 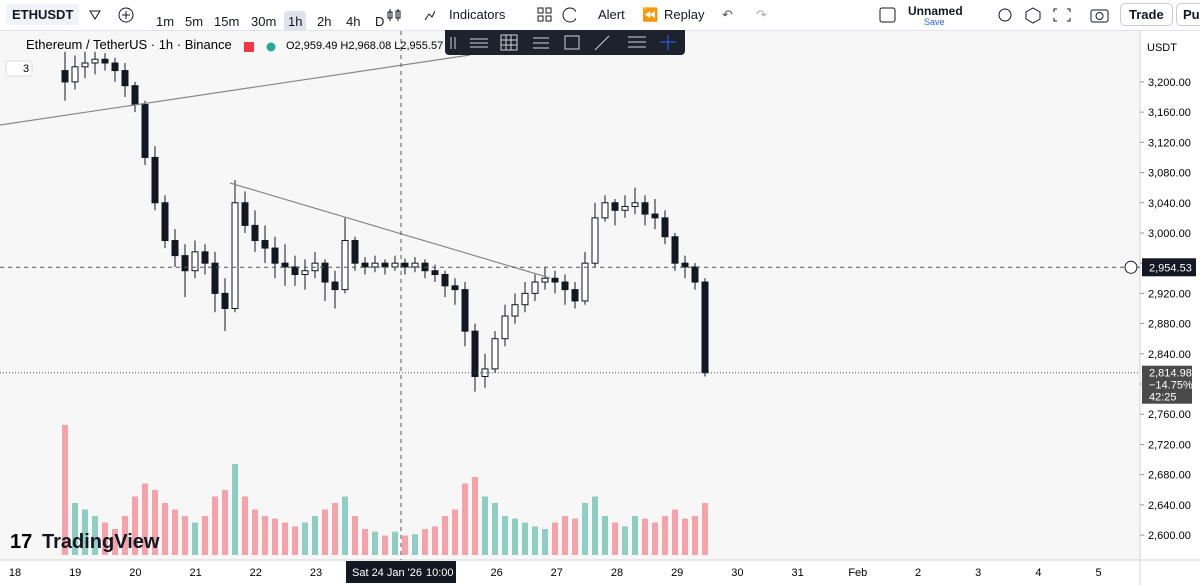 What do you see at coordinates (1169, 267) in the screenshot?
I see `crosshair-price-bg` at bounding box center [1169, 267].